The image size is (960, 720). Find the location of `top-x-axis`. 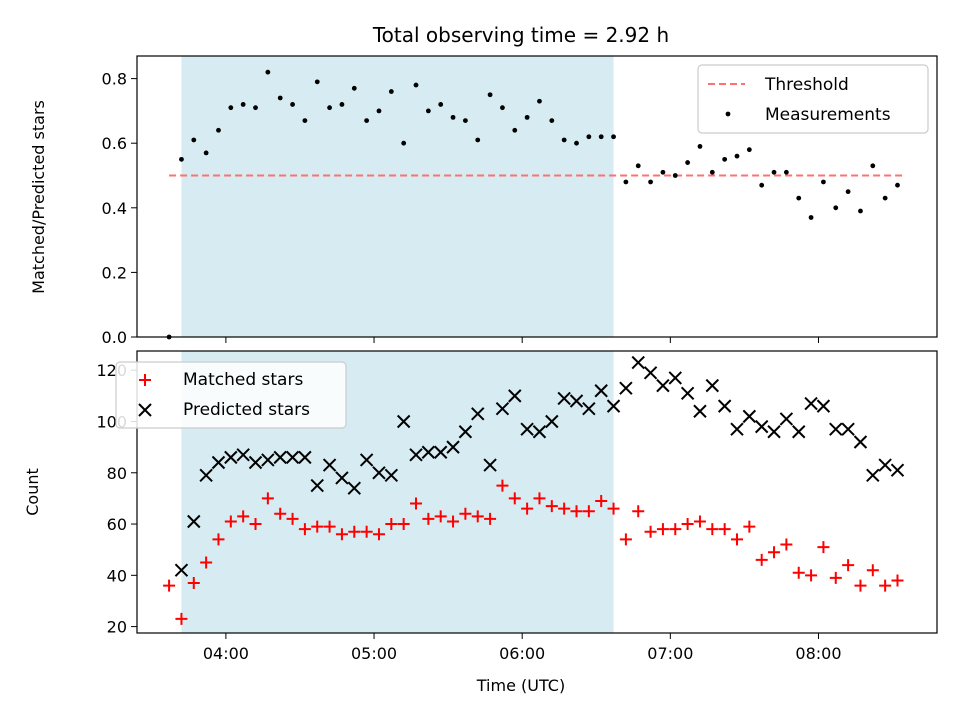

top-x-axis is located at coordinates (522, 340).